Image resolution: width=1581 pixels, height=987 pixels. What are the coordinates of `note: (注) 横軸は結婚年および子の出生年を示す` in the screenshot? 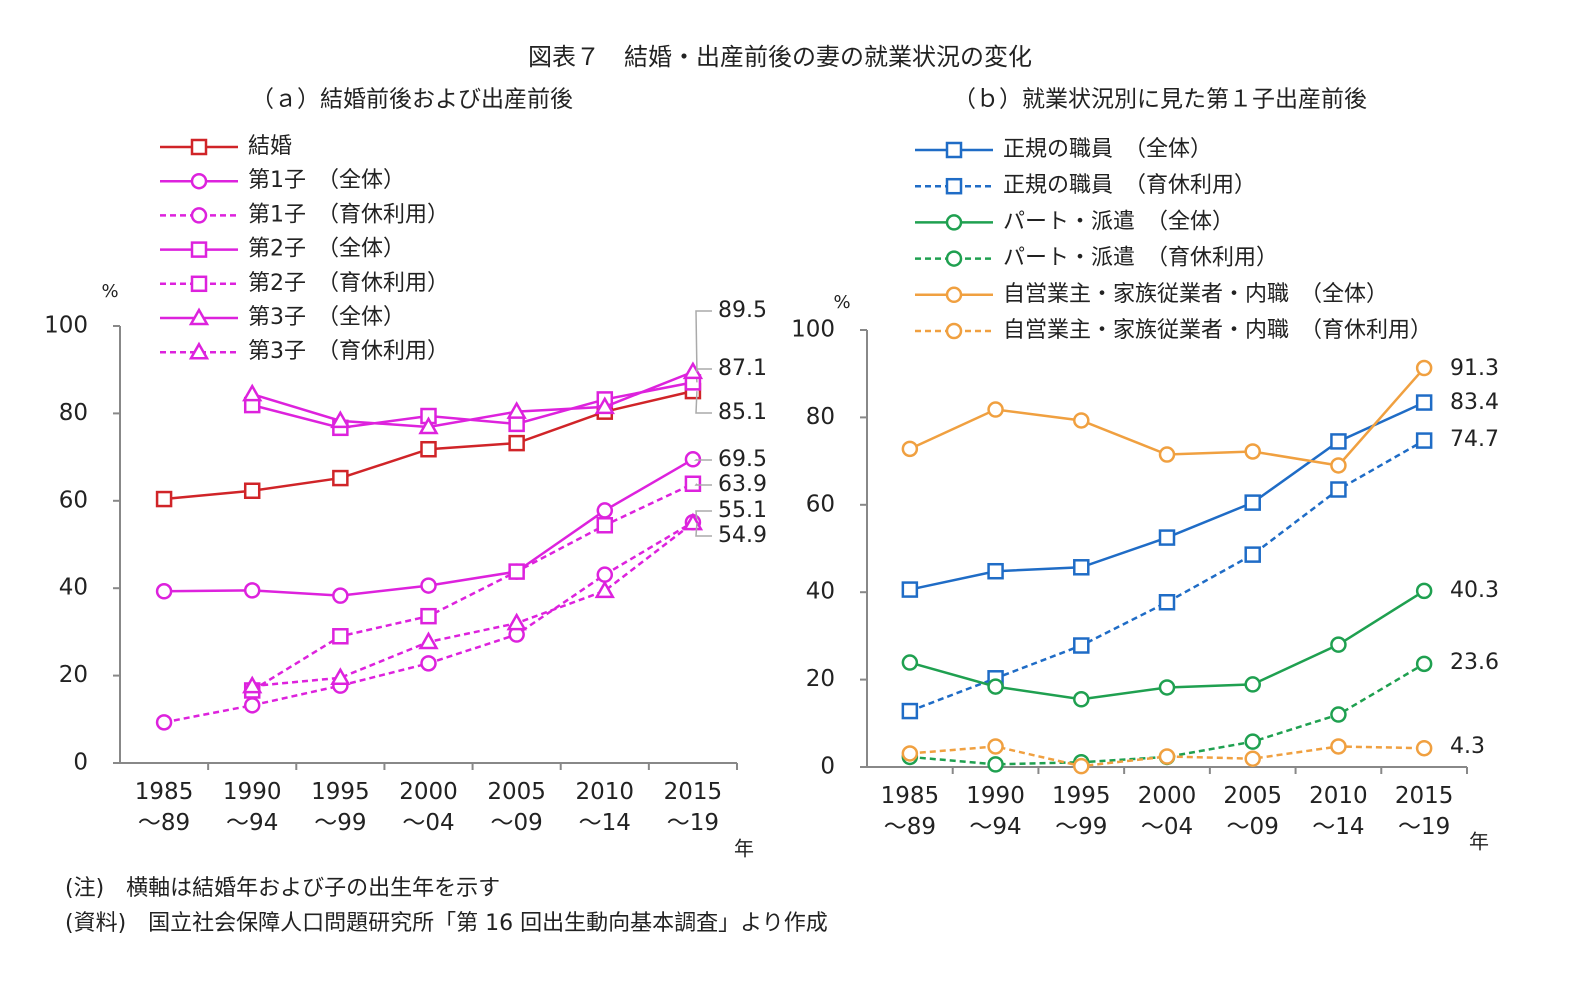 It's located at (283, 888).